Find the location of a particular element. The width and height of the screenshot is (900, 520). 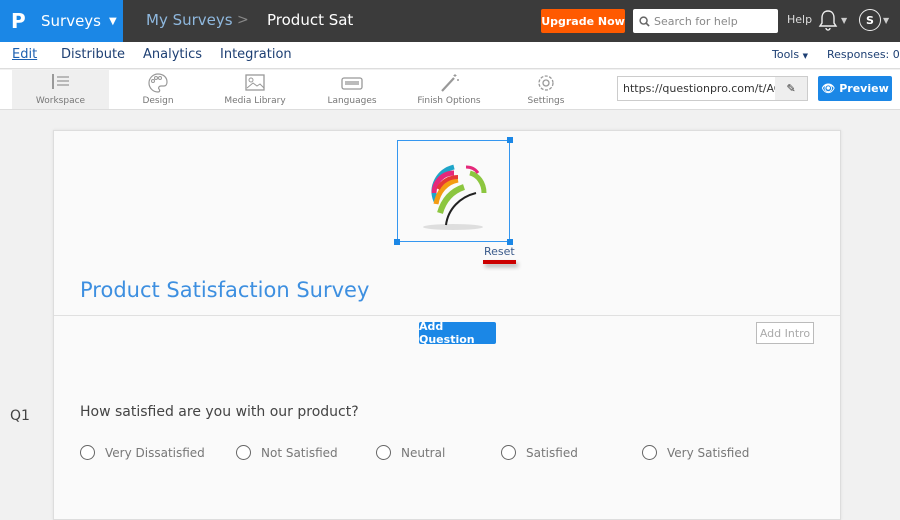

option-label: Satisfied is located at coordinates (552, 452).